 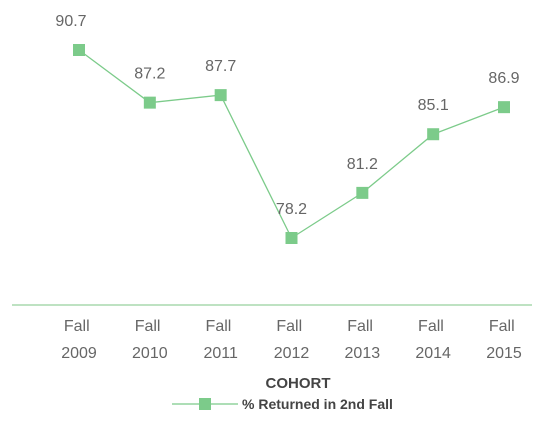 I want to click on data-label: 87.2, so click(x=149, y=74).